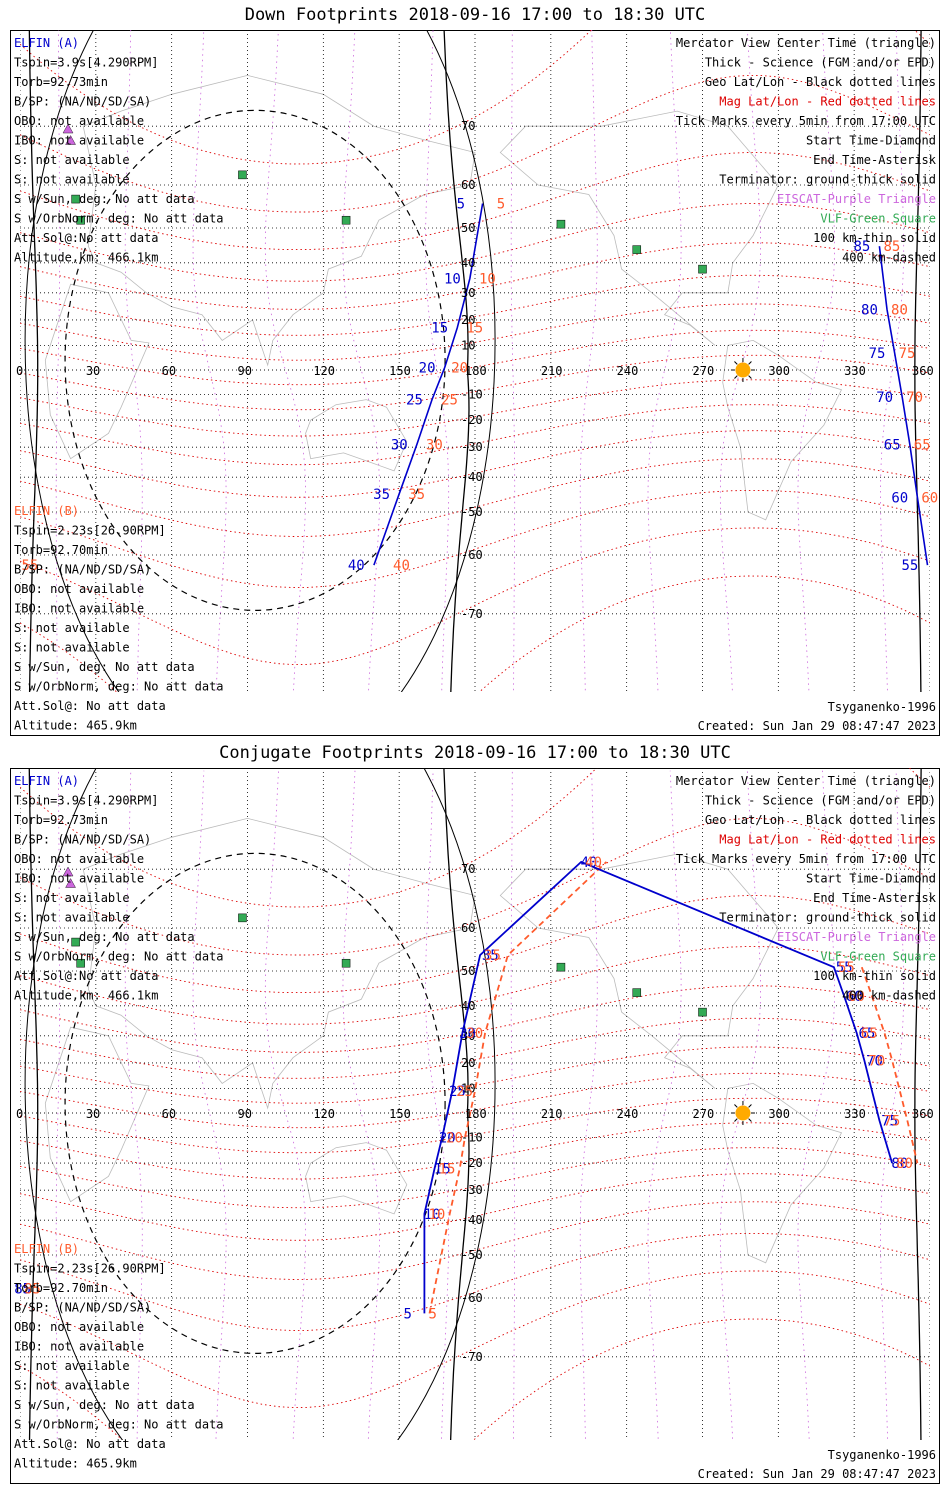  I want to click on elfin-a-info-line: S w/OrbNorm, deg: No att data, so click(119, 957).